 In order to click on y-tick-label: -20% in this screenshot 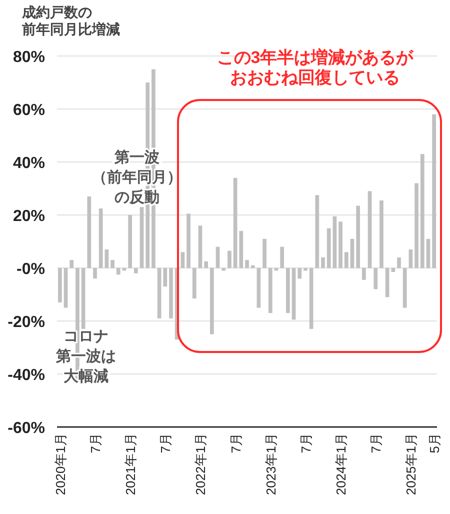, I will do `click(26, 322)`.